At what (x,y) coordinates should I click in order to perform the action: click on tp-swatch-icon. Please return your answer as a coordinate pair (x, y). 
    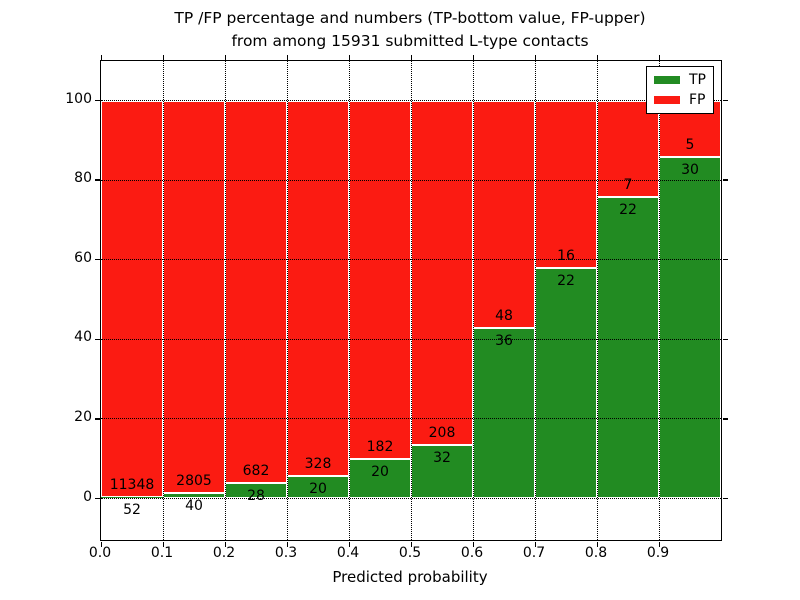
    Looking at the image, I should click on (667, 80).